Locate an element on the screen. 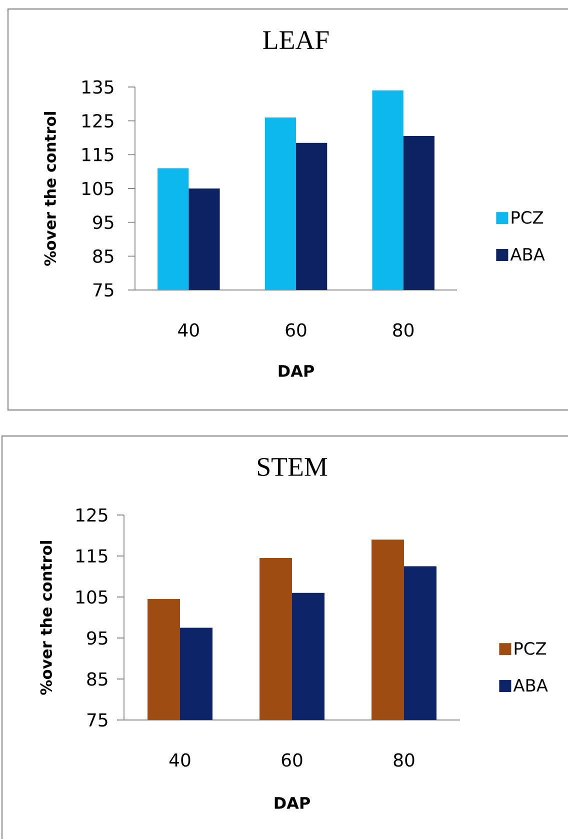 The image size is (568, 839). chart-title: LEAF is located at coordinates (296, 40).